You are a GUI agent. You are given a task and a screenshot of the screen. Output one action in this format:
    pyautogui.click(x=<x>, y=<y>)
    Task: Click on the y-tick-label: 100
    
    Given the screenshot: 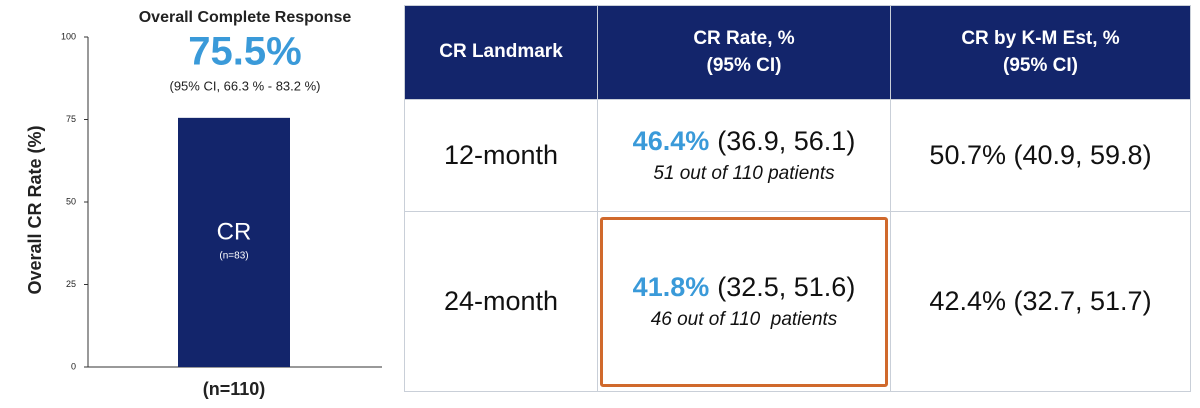 What is the action you would take?
    pyautogui.click(x=68, y=36)
    